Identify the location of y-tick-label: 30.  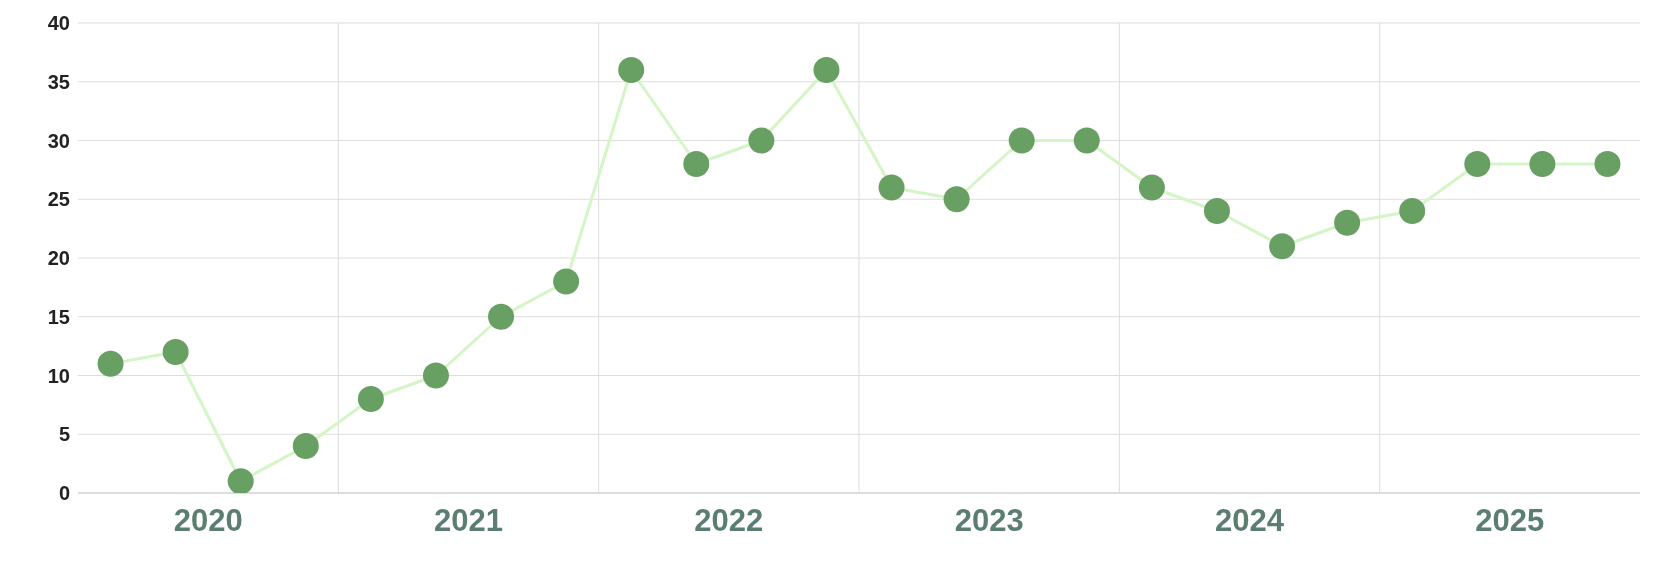
(58, 140).